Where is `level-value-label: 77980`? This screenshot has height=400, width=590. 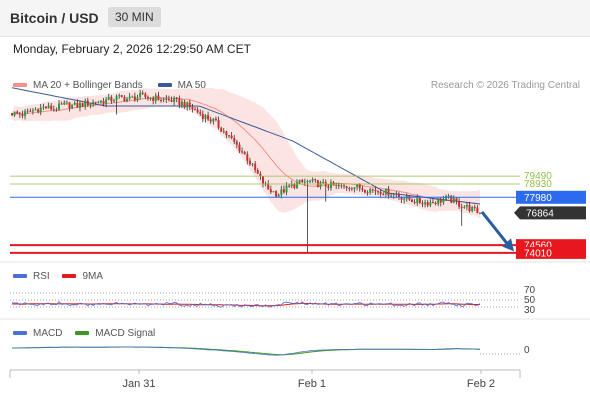
level-value-label: 77980 is located at coordinates (538, 198).